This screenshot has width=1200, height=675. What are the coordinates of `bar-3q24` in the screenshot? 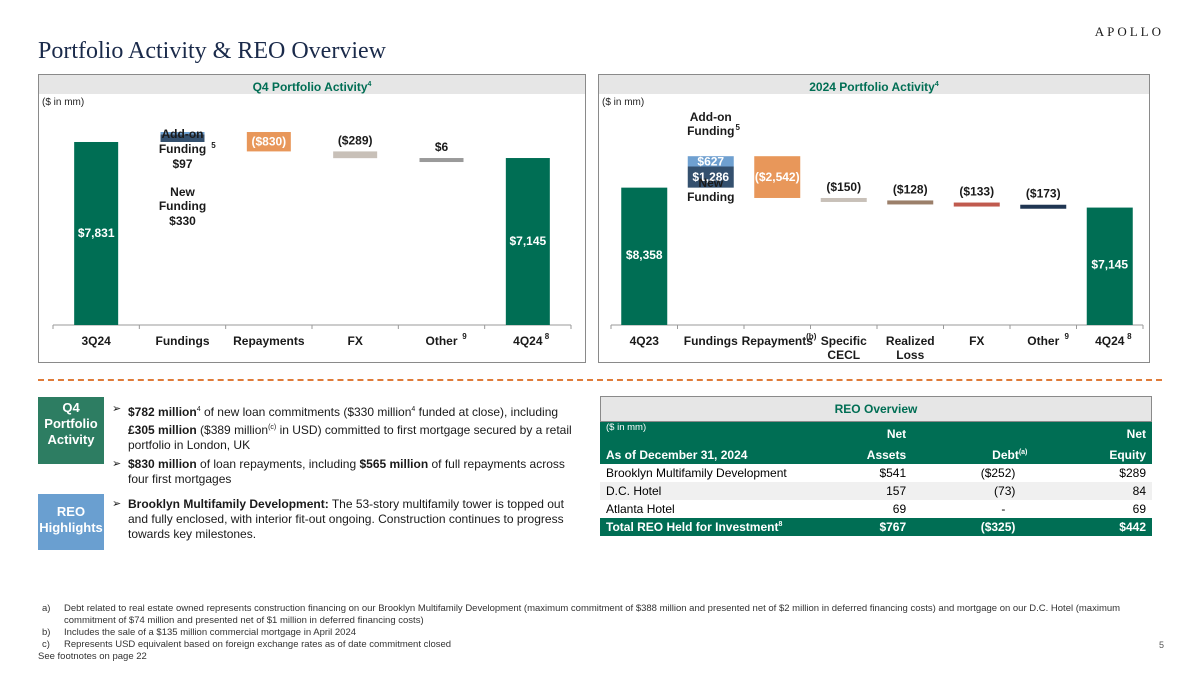 It's located at (96, 233).